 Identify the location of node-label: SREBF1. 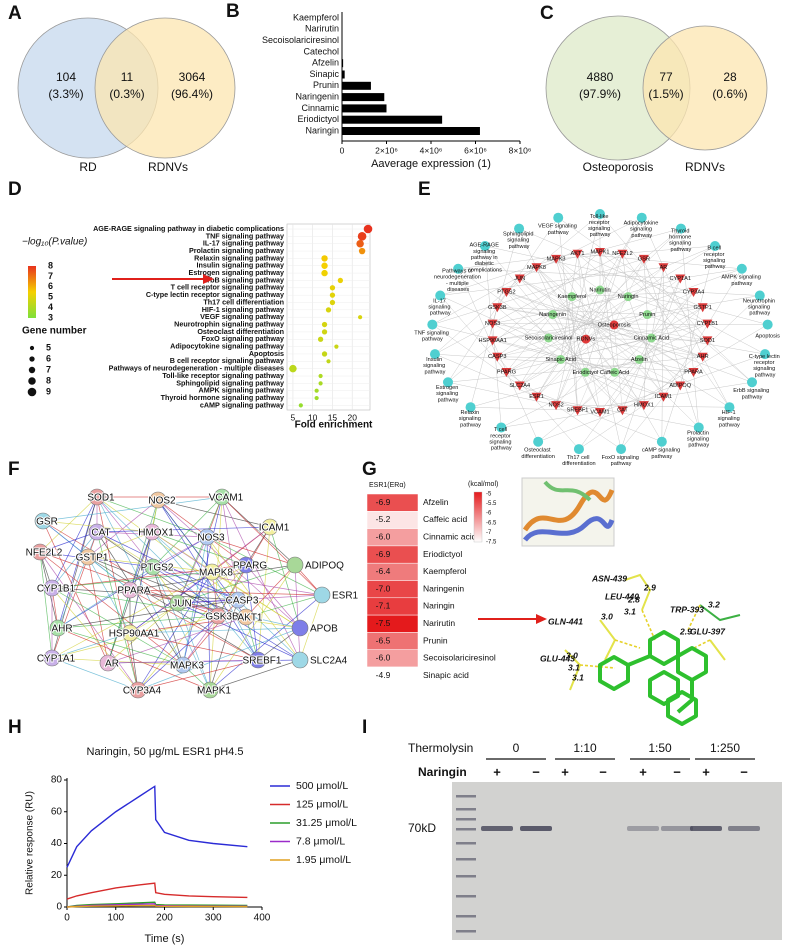
(262, 661).